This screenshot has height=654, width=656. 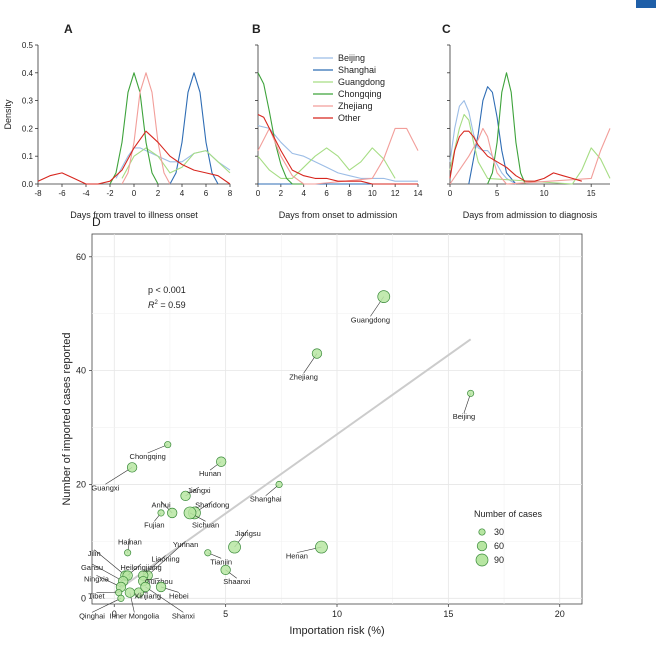 I want to click on point-label: Beijing, so click(x=464, y=416).